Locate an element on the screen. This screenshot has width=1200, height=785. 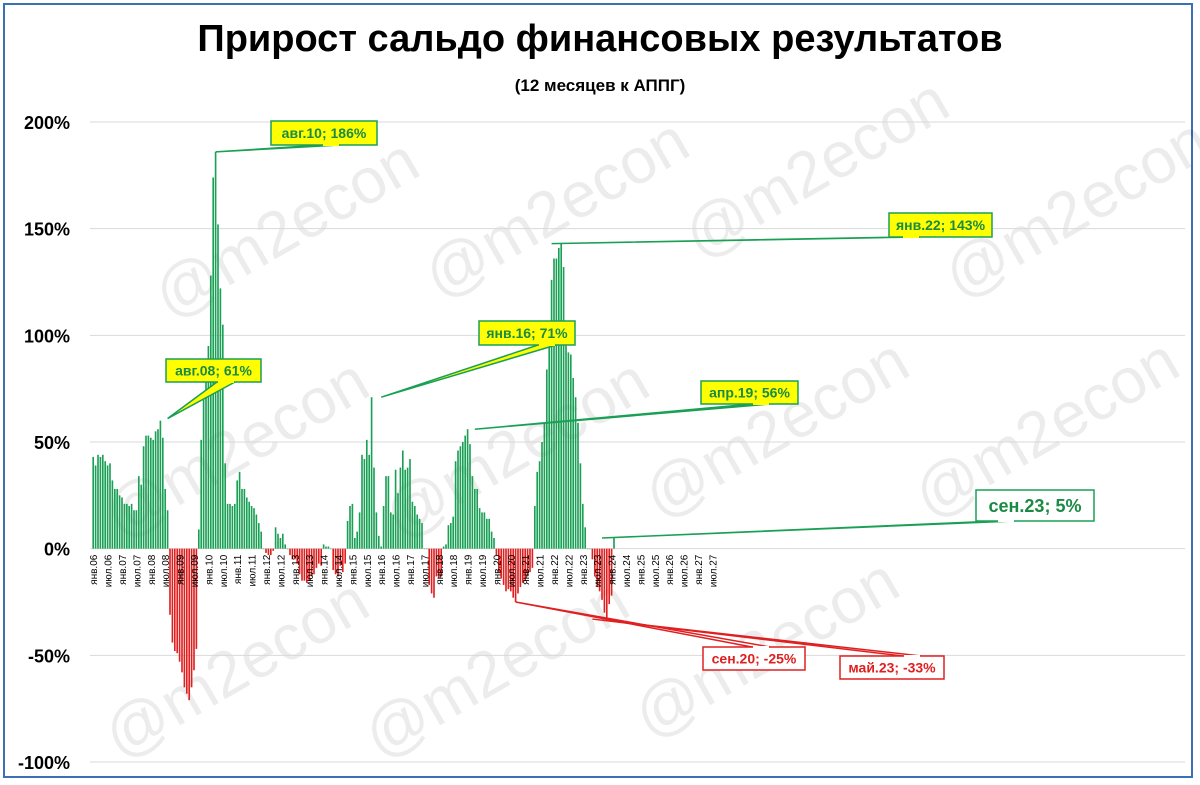
callout-label: сен.20; -25% is located at coordinates (754, 659).